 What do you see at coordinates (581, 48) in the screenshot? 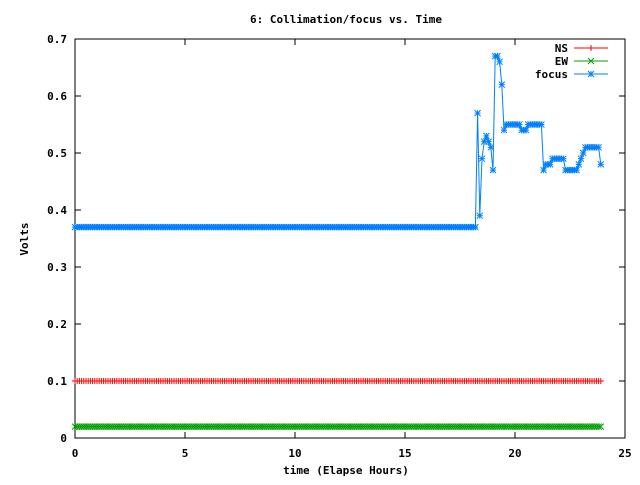
I see `legend-item-ns: NS` at bounding box center [581, 48].